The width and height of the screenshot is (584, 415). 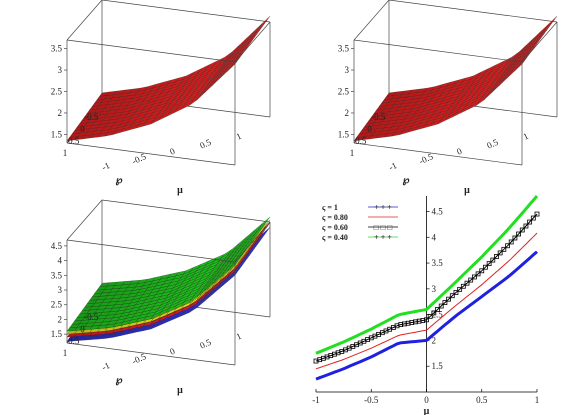 What do you see at coordinates (438, 315) in the screenshot?
I see `y-tick-label: 2.5` at bounding box center [438, 315].